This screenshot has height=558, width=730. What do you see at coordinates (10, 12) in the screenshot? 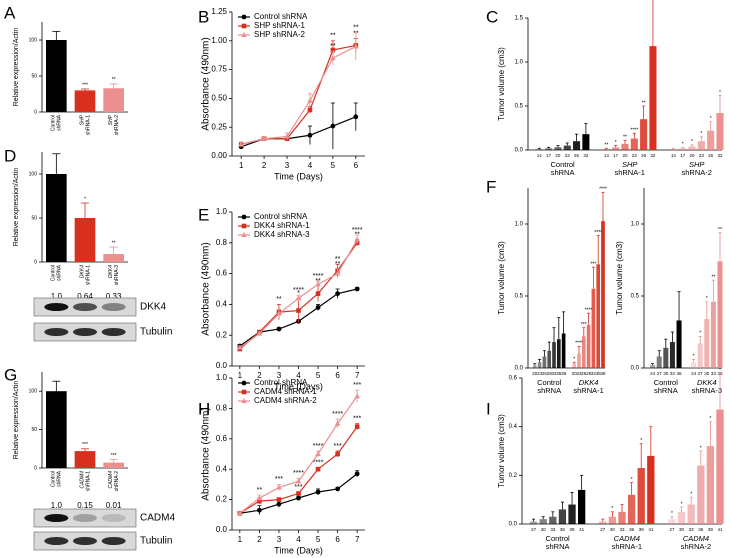
I see `panel-label: A` at bounding box center [10, 12].